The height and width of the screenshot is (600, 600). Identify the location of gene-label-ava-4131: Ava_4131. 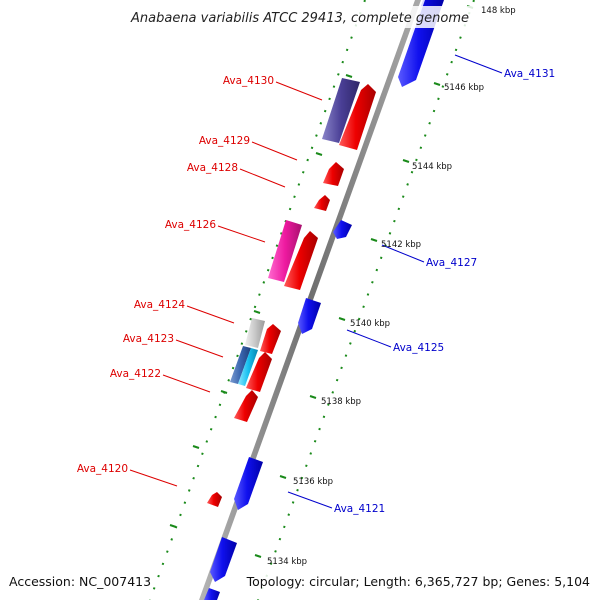
(529, 74).